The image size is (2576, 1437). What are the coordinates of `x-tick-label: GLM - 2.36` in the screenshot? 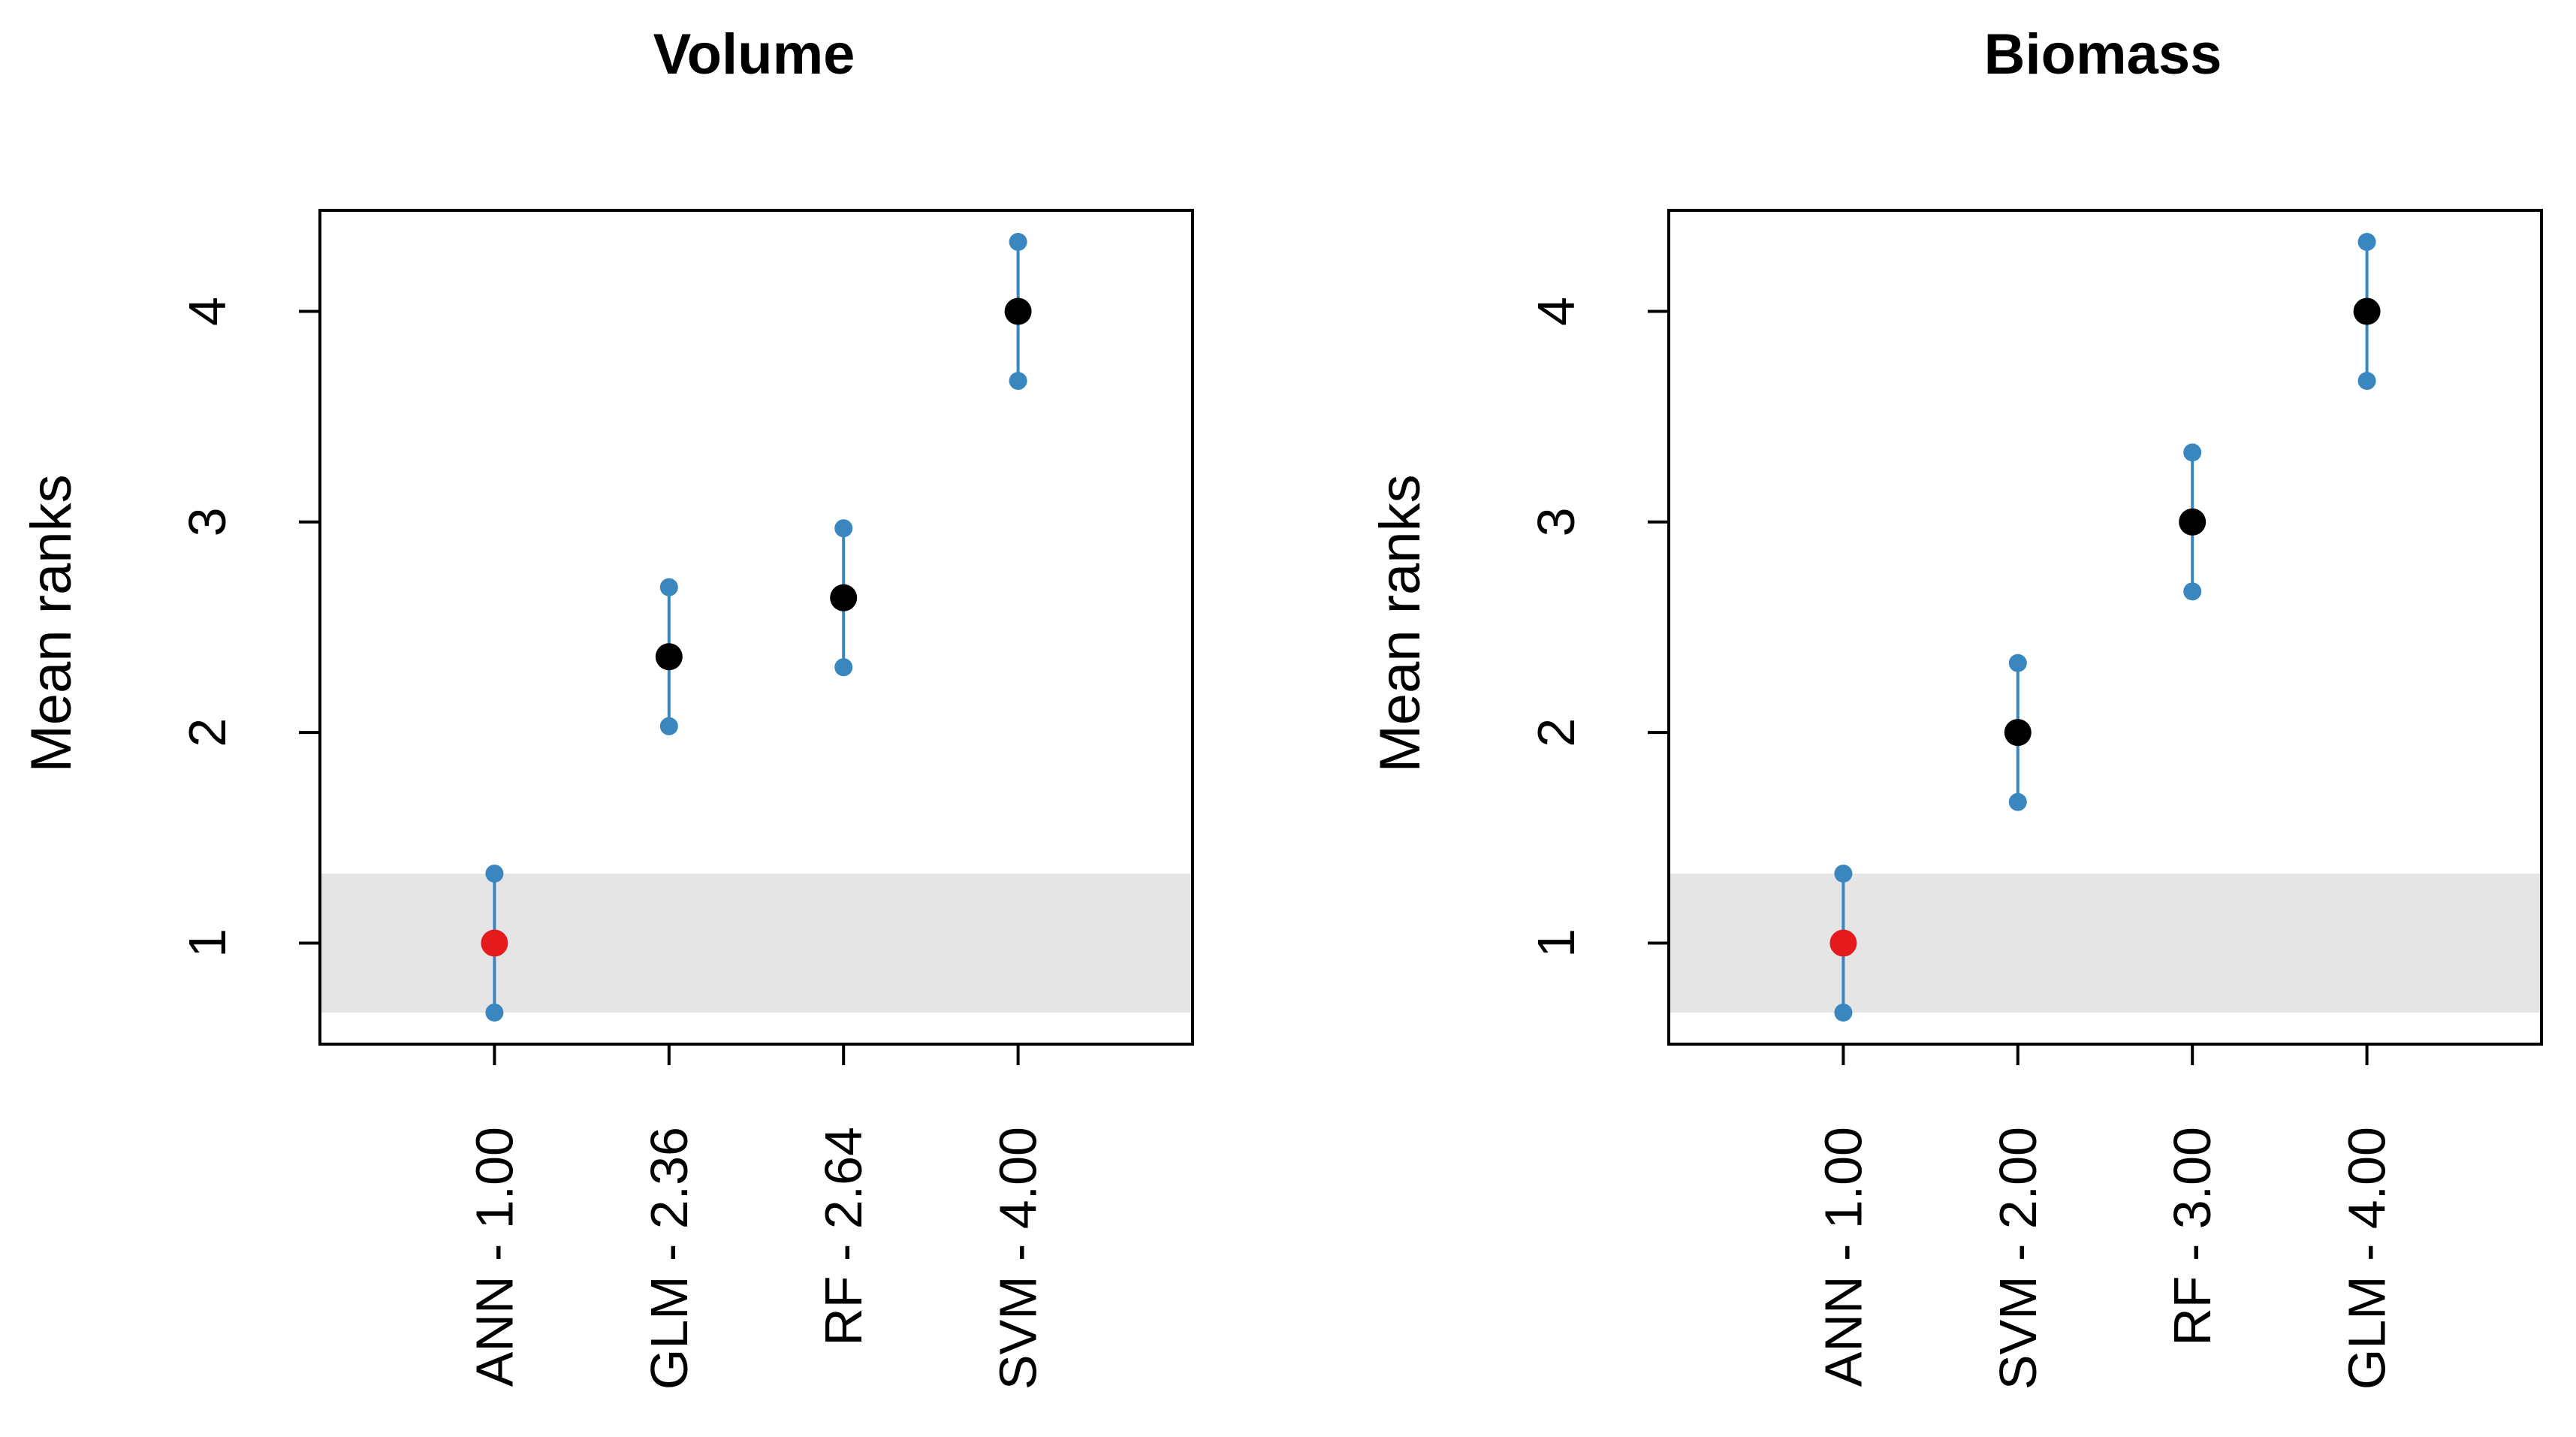 It's located at (669, 1258).